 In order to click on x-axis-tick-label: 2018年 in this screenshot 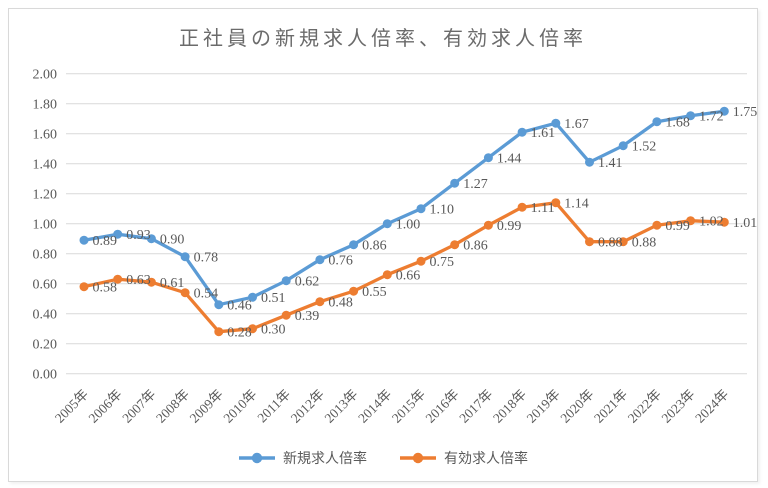, I will do `click(509, 406)`.